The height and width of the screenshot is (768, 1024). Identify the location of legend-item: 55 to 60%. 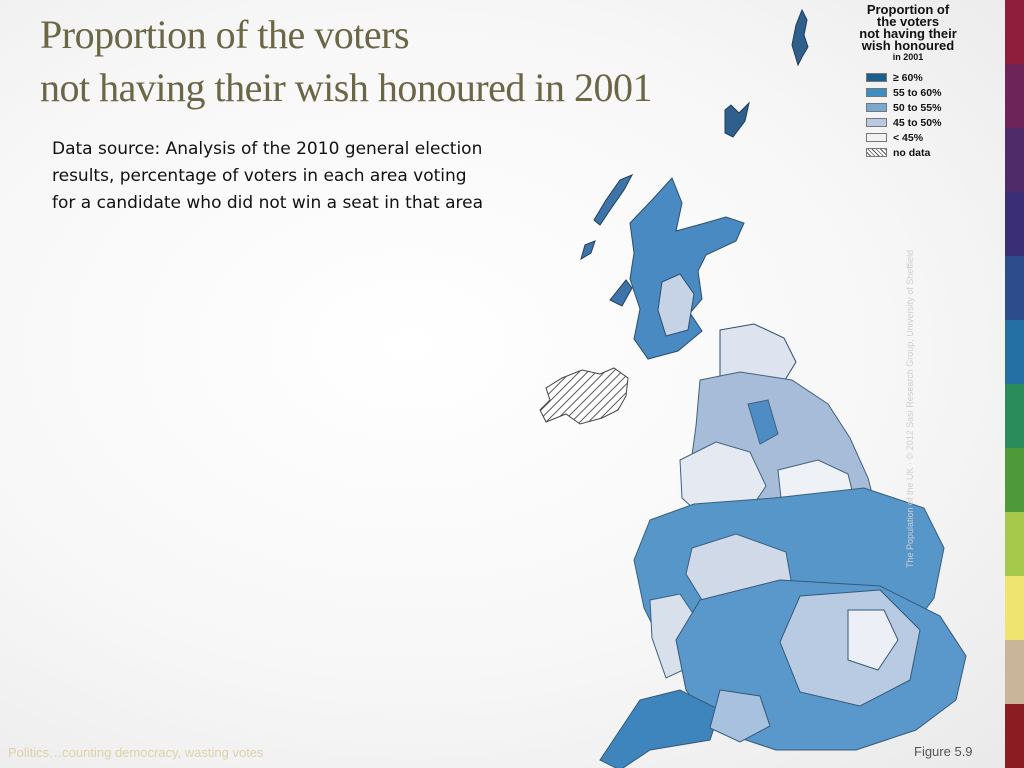
(908, 92).